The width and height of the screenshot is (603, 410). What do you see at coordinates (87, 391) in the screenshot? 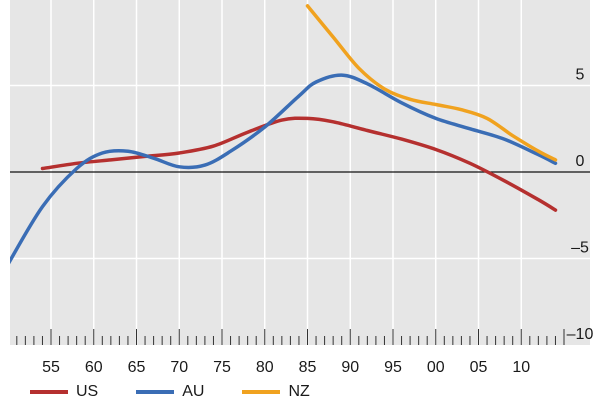
I see `legend-label-us: US` at bounding box center [87, 391].